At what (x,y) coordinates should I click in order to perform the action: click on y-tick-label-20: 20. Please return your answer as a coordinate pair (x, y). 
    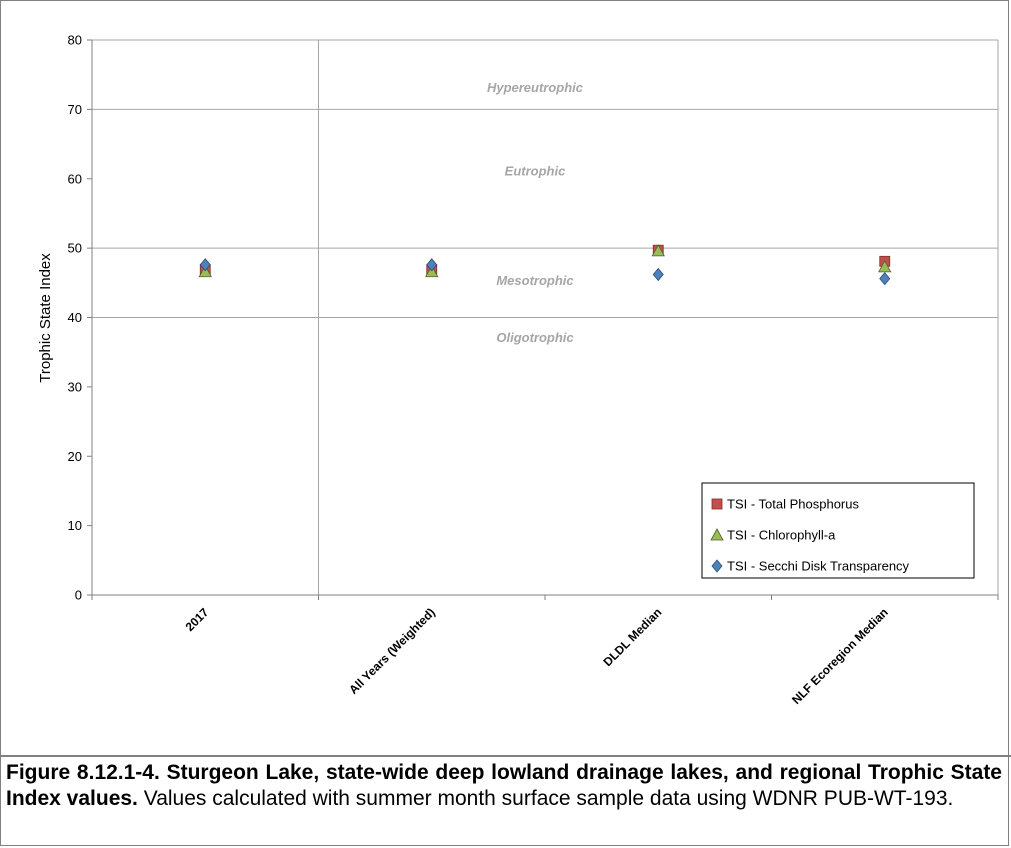
    Looking at the image, I should click on (75, 456).